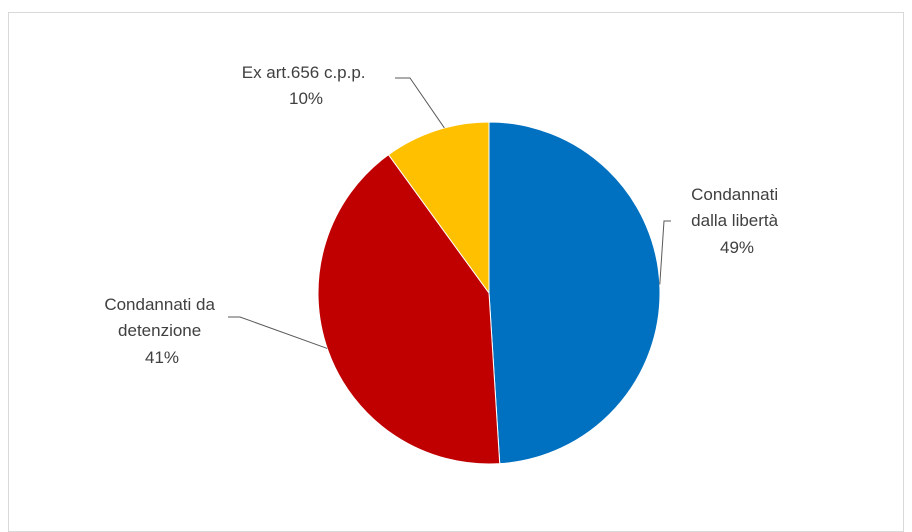  I want to click on slice-condannati-liberta, so click(574, 293).